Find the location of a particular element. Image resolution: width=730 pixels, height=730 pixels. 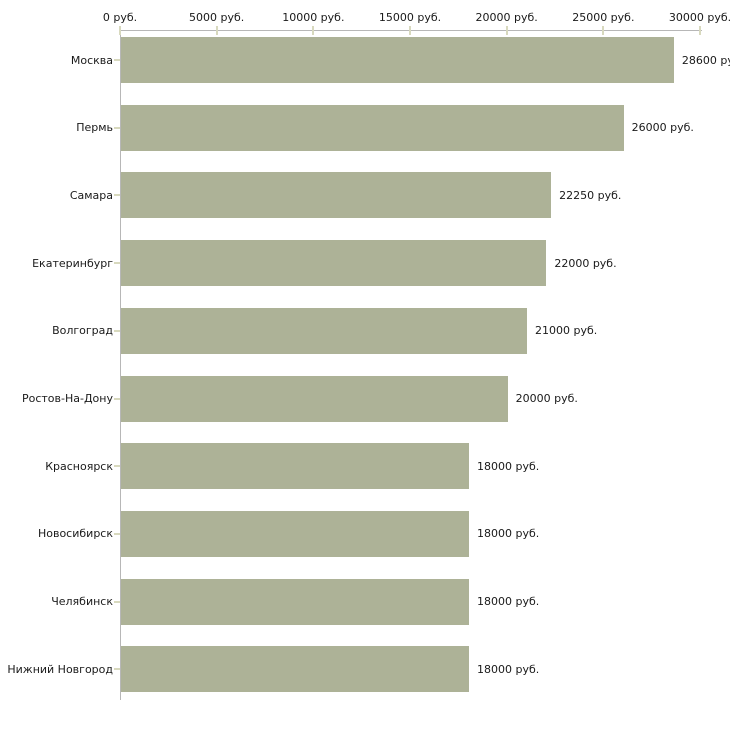

value-label: 26000 руб. is located at coordinates (662, 128).